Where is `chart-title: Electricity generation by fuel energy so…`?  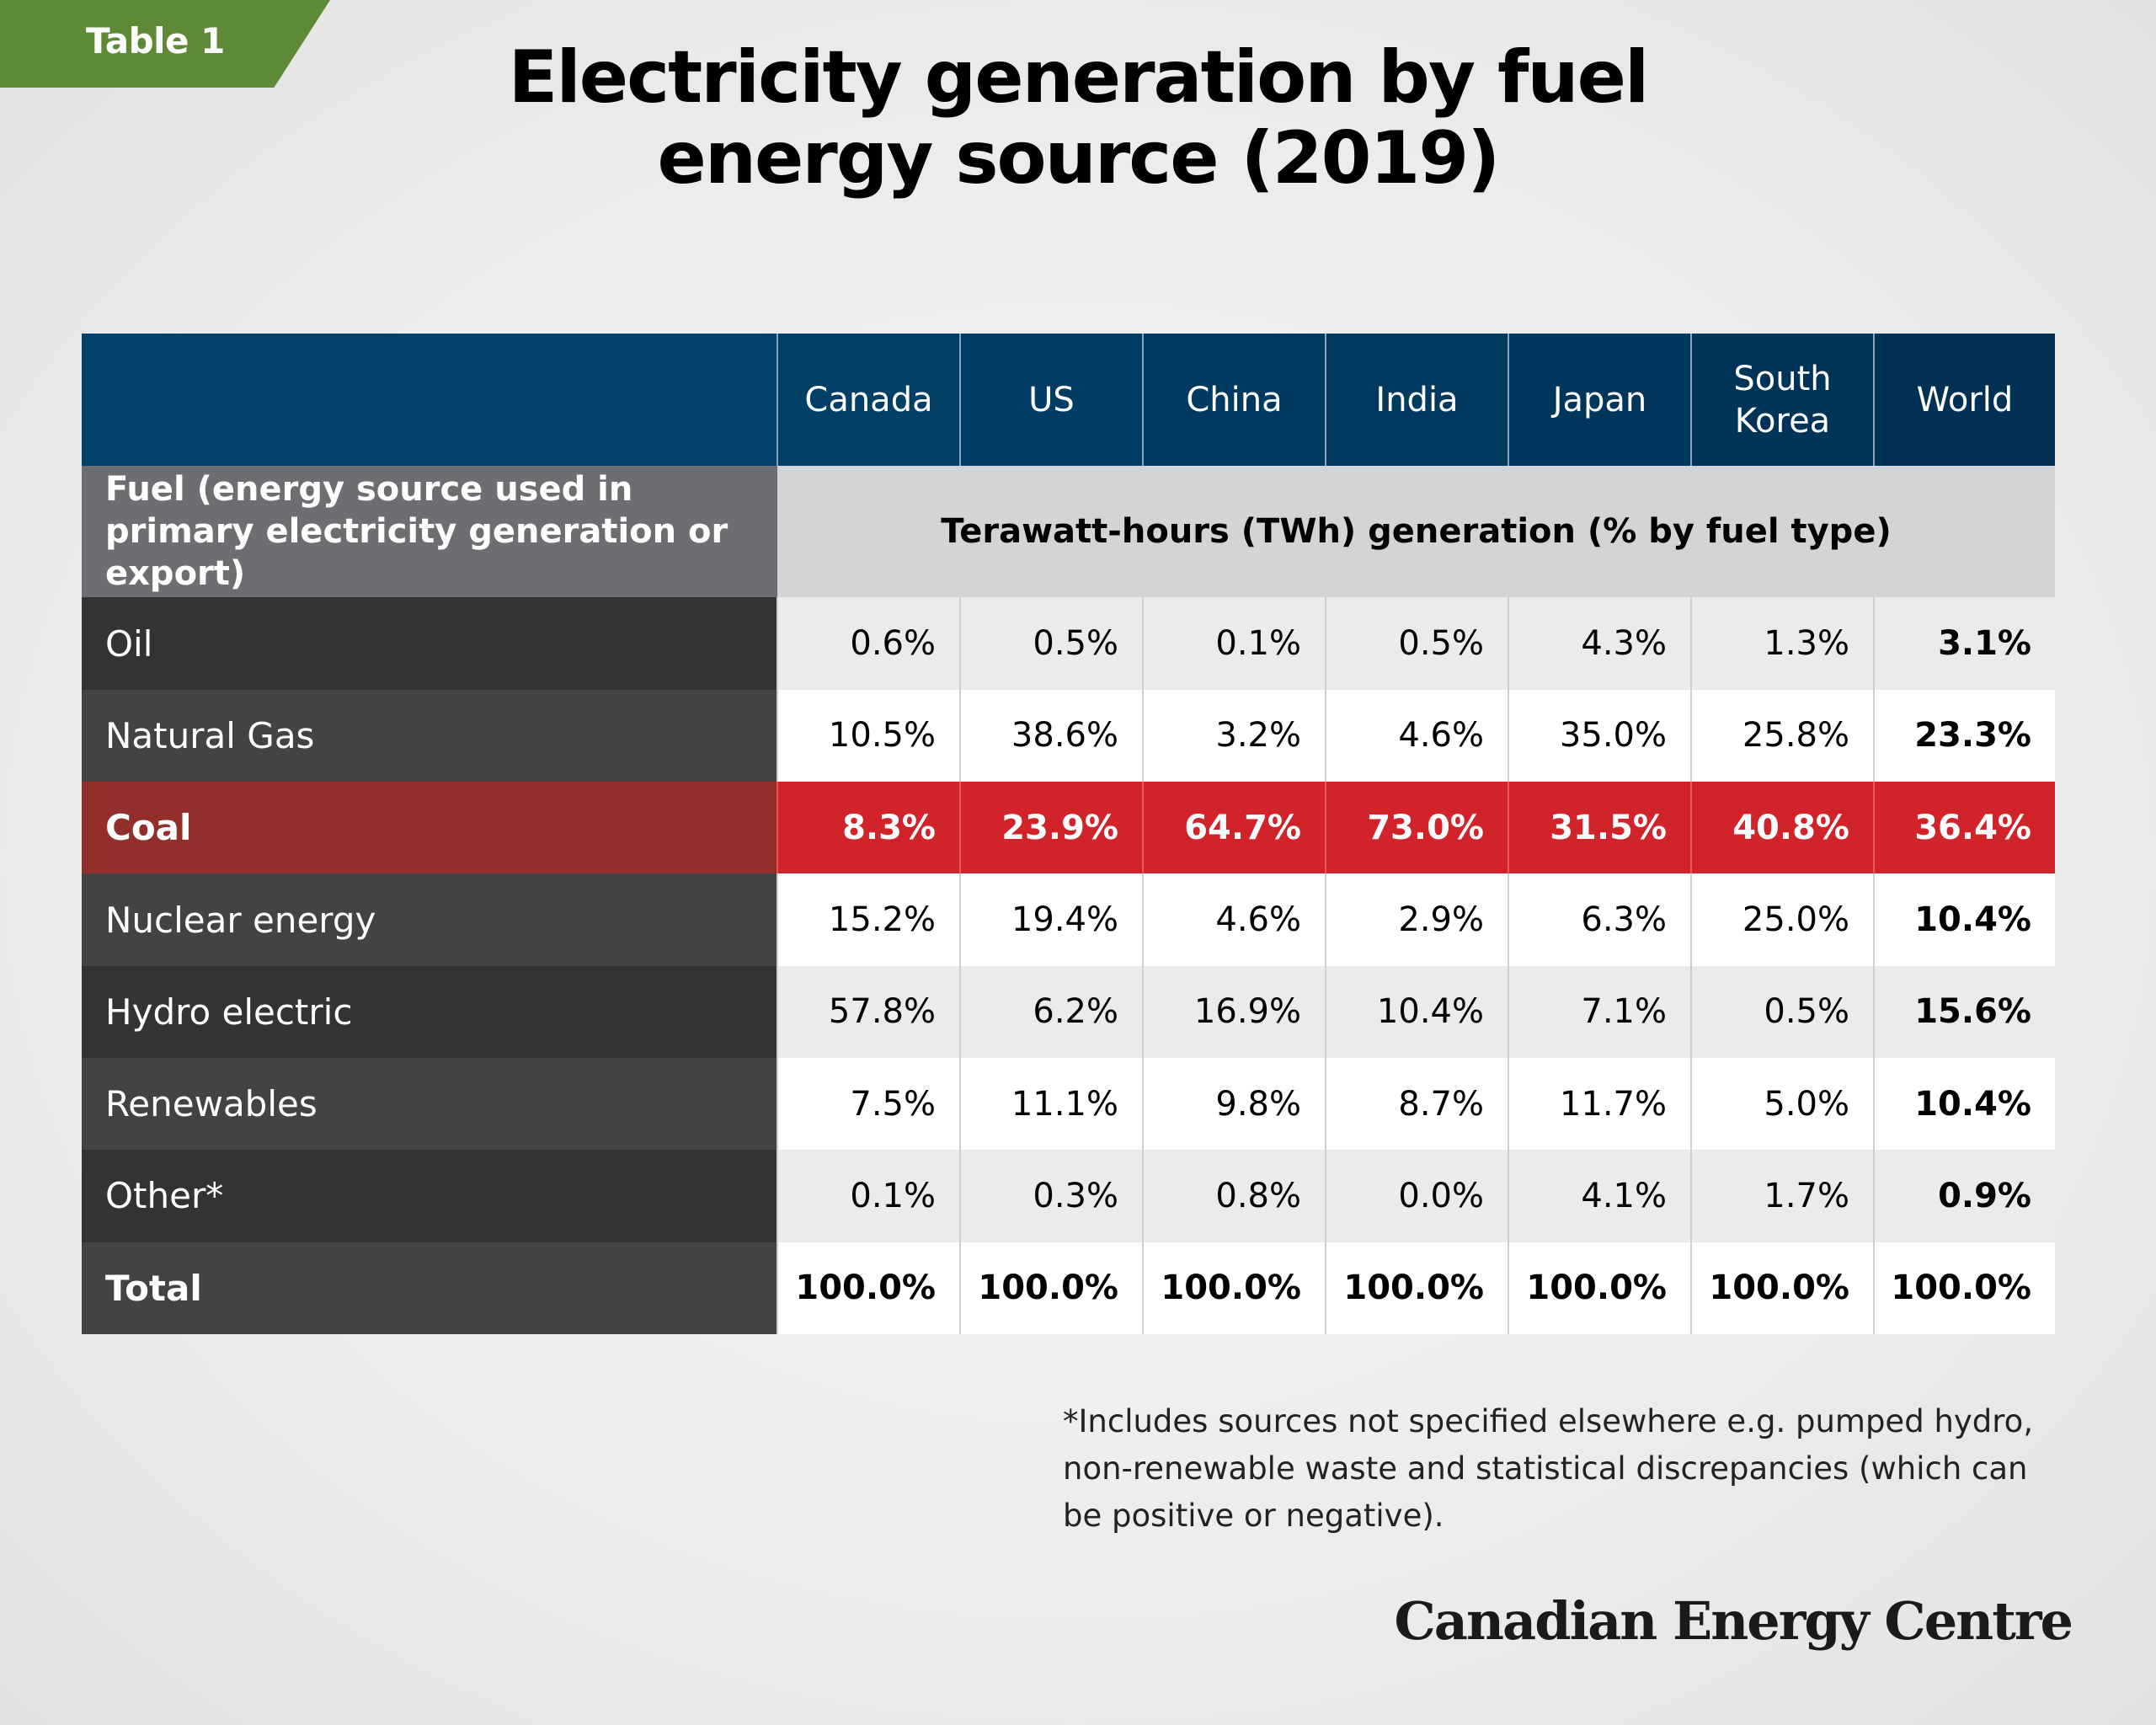
chart-title: Electricity generation by fuel energy so… is located at coordinates (1078, 118).